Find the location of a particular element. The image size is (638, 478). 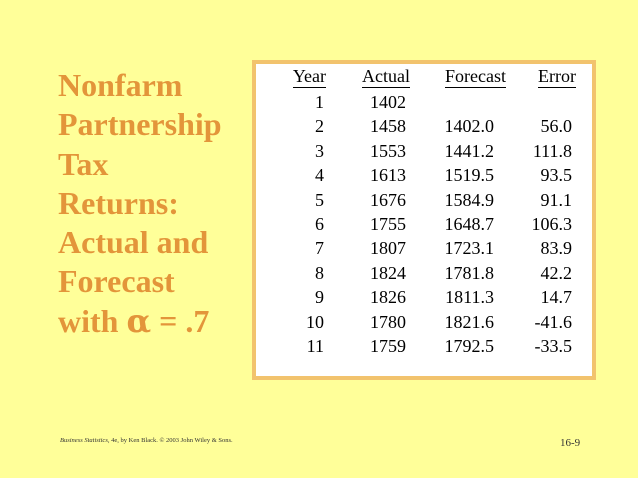

title-line: Tax is located at coordinates (83, 163).